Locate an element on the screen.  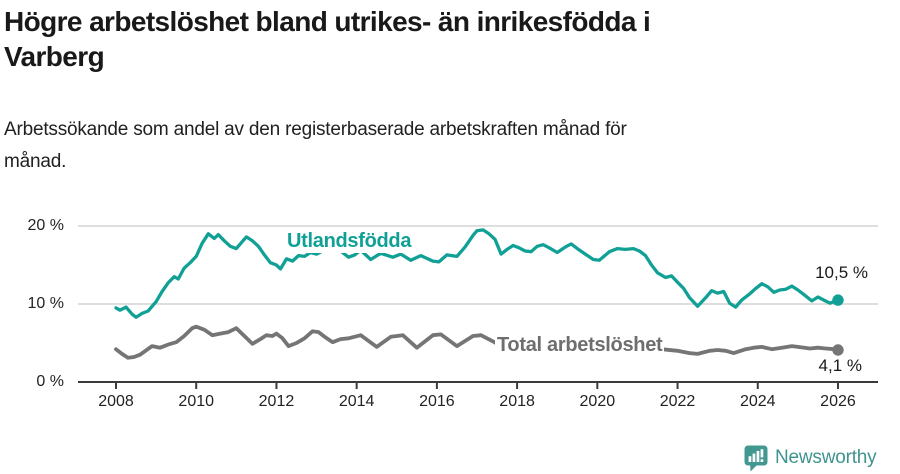
chart-title-line2: Varberg is located at coordinates (54, 56).